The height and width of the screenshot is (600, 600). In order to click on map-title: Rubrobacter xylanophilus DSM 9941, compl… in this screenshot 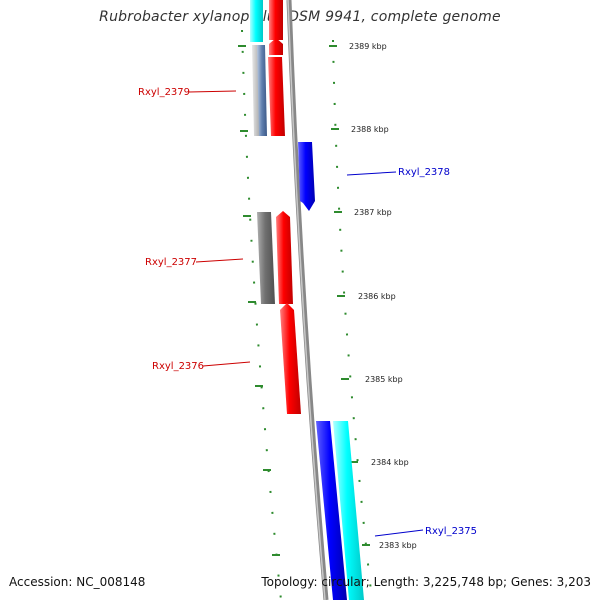, I will do `click(300, 17)`.